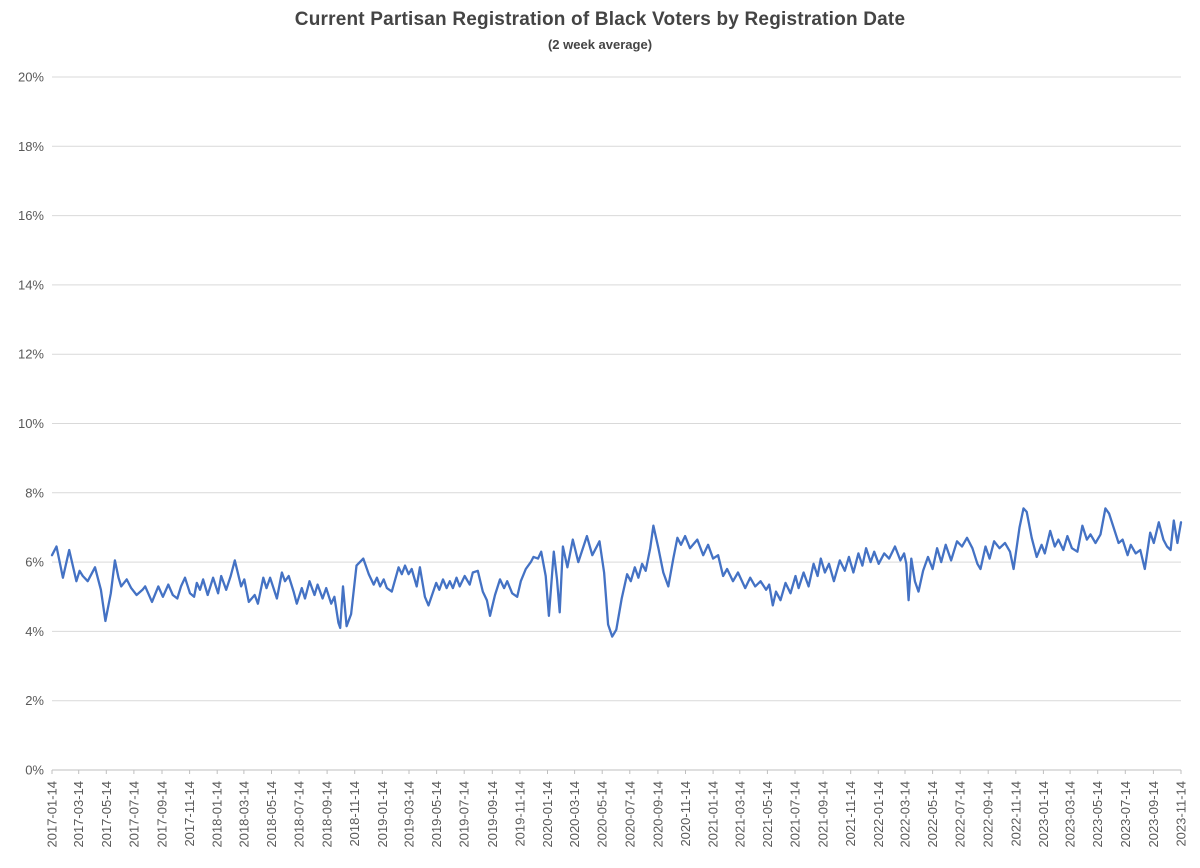 Image resolution: width=1200 pixels, height=868 pixels. Describe the element at coordinates (464, 814) in the screenshot. I see `x-axis-label: 2019-07-14` at that location.